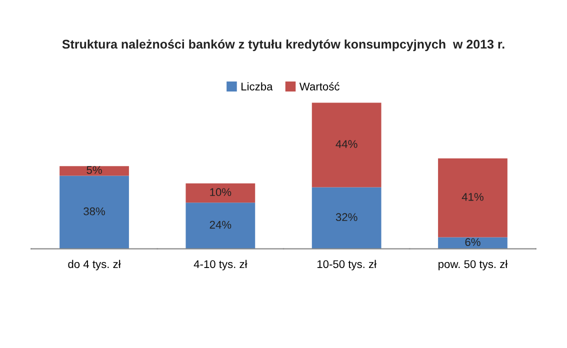  What do you see at coordinates (346, 265) in the screenshot?
I see `x-tick-label: 10-50 tys. zł` at bounding box center [346, 265].